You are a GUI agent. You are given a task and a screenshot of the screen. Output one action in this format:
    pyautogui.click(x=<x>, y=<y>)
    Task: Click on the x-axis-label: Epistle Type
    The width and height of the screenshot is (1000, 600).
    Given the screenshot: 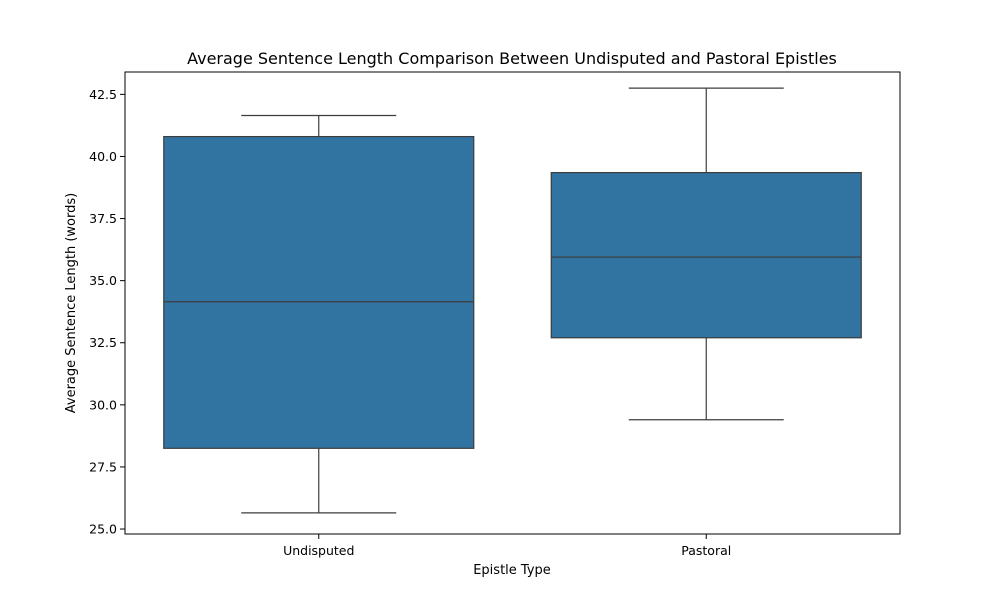 What is the action you would take?
    pyautogui.click(x=512, y=570)
    